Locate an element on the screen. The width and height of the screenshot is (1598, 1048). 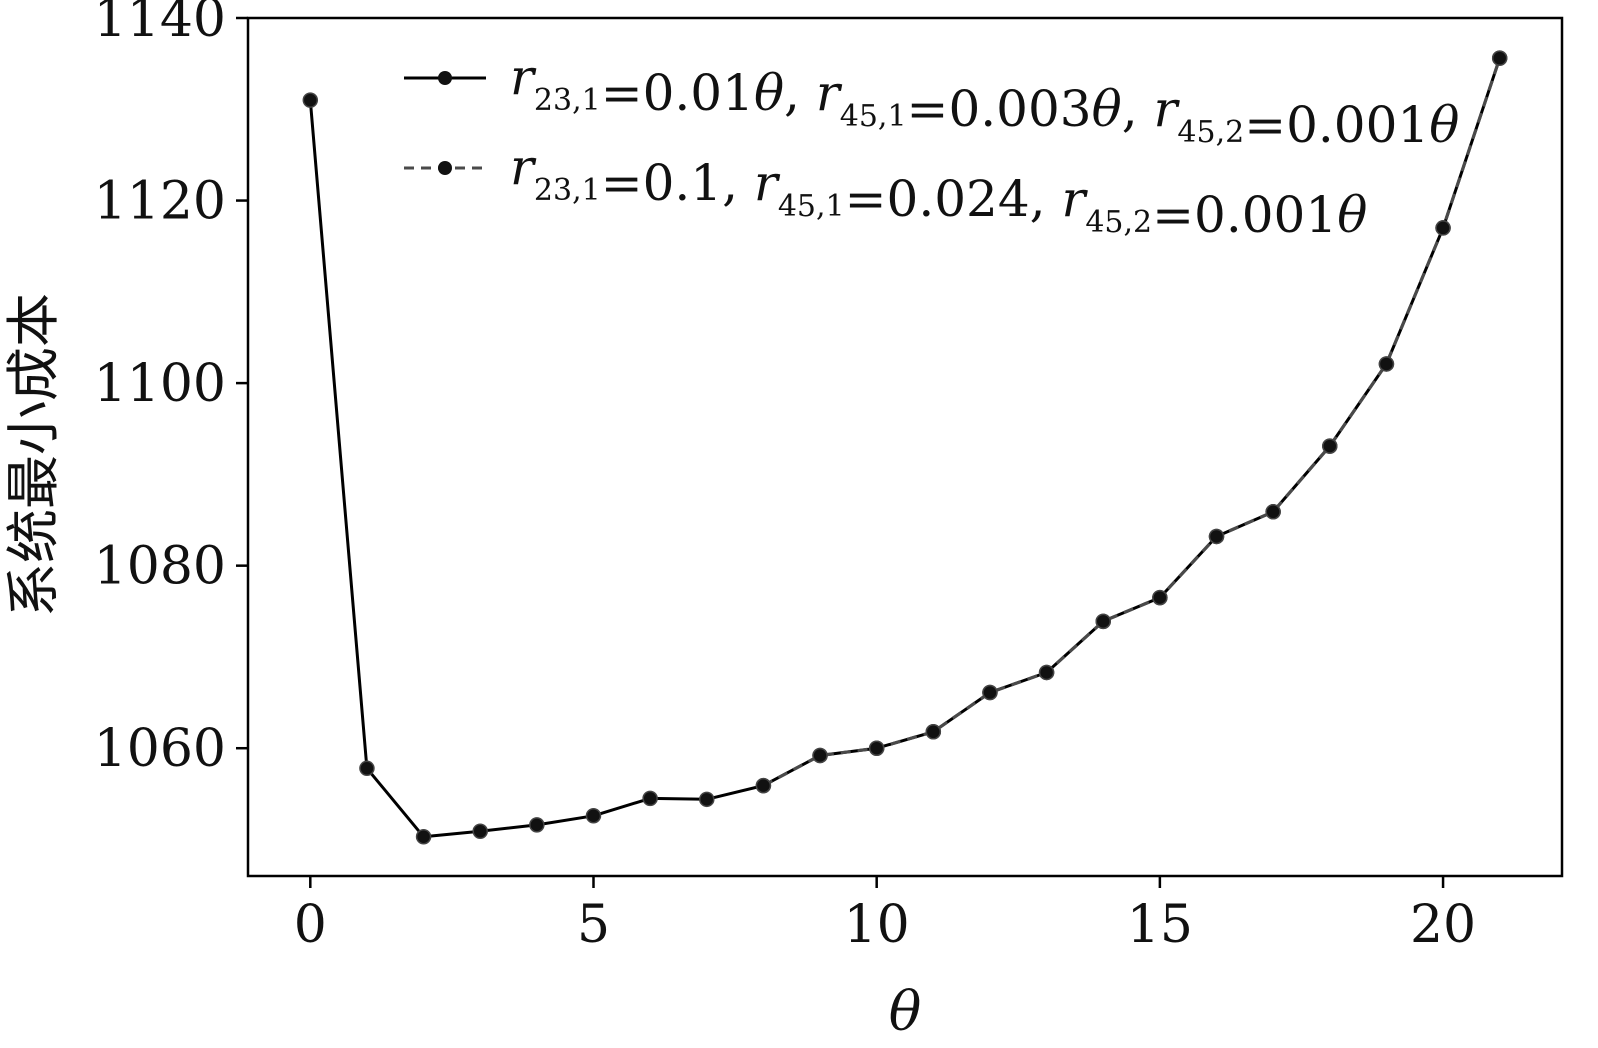
legend-entry-label: r23,1=0.01θ, r45,1=0.003θ, r45,2=0.001θ is located at coordinates (984, 101).